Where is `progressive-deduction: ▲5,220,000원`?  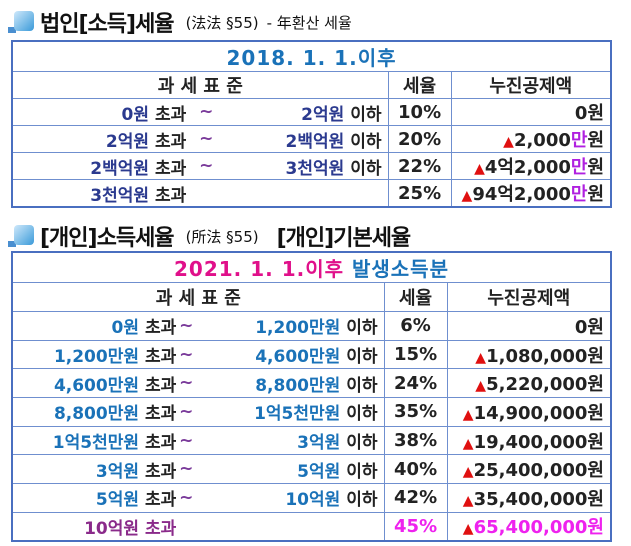
progressive-deduction: ▲5,220,000원 is located at coordinates (529, 383).